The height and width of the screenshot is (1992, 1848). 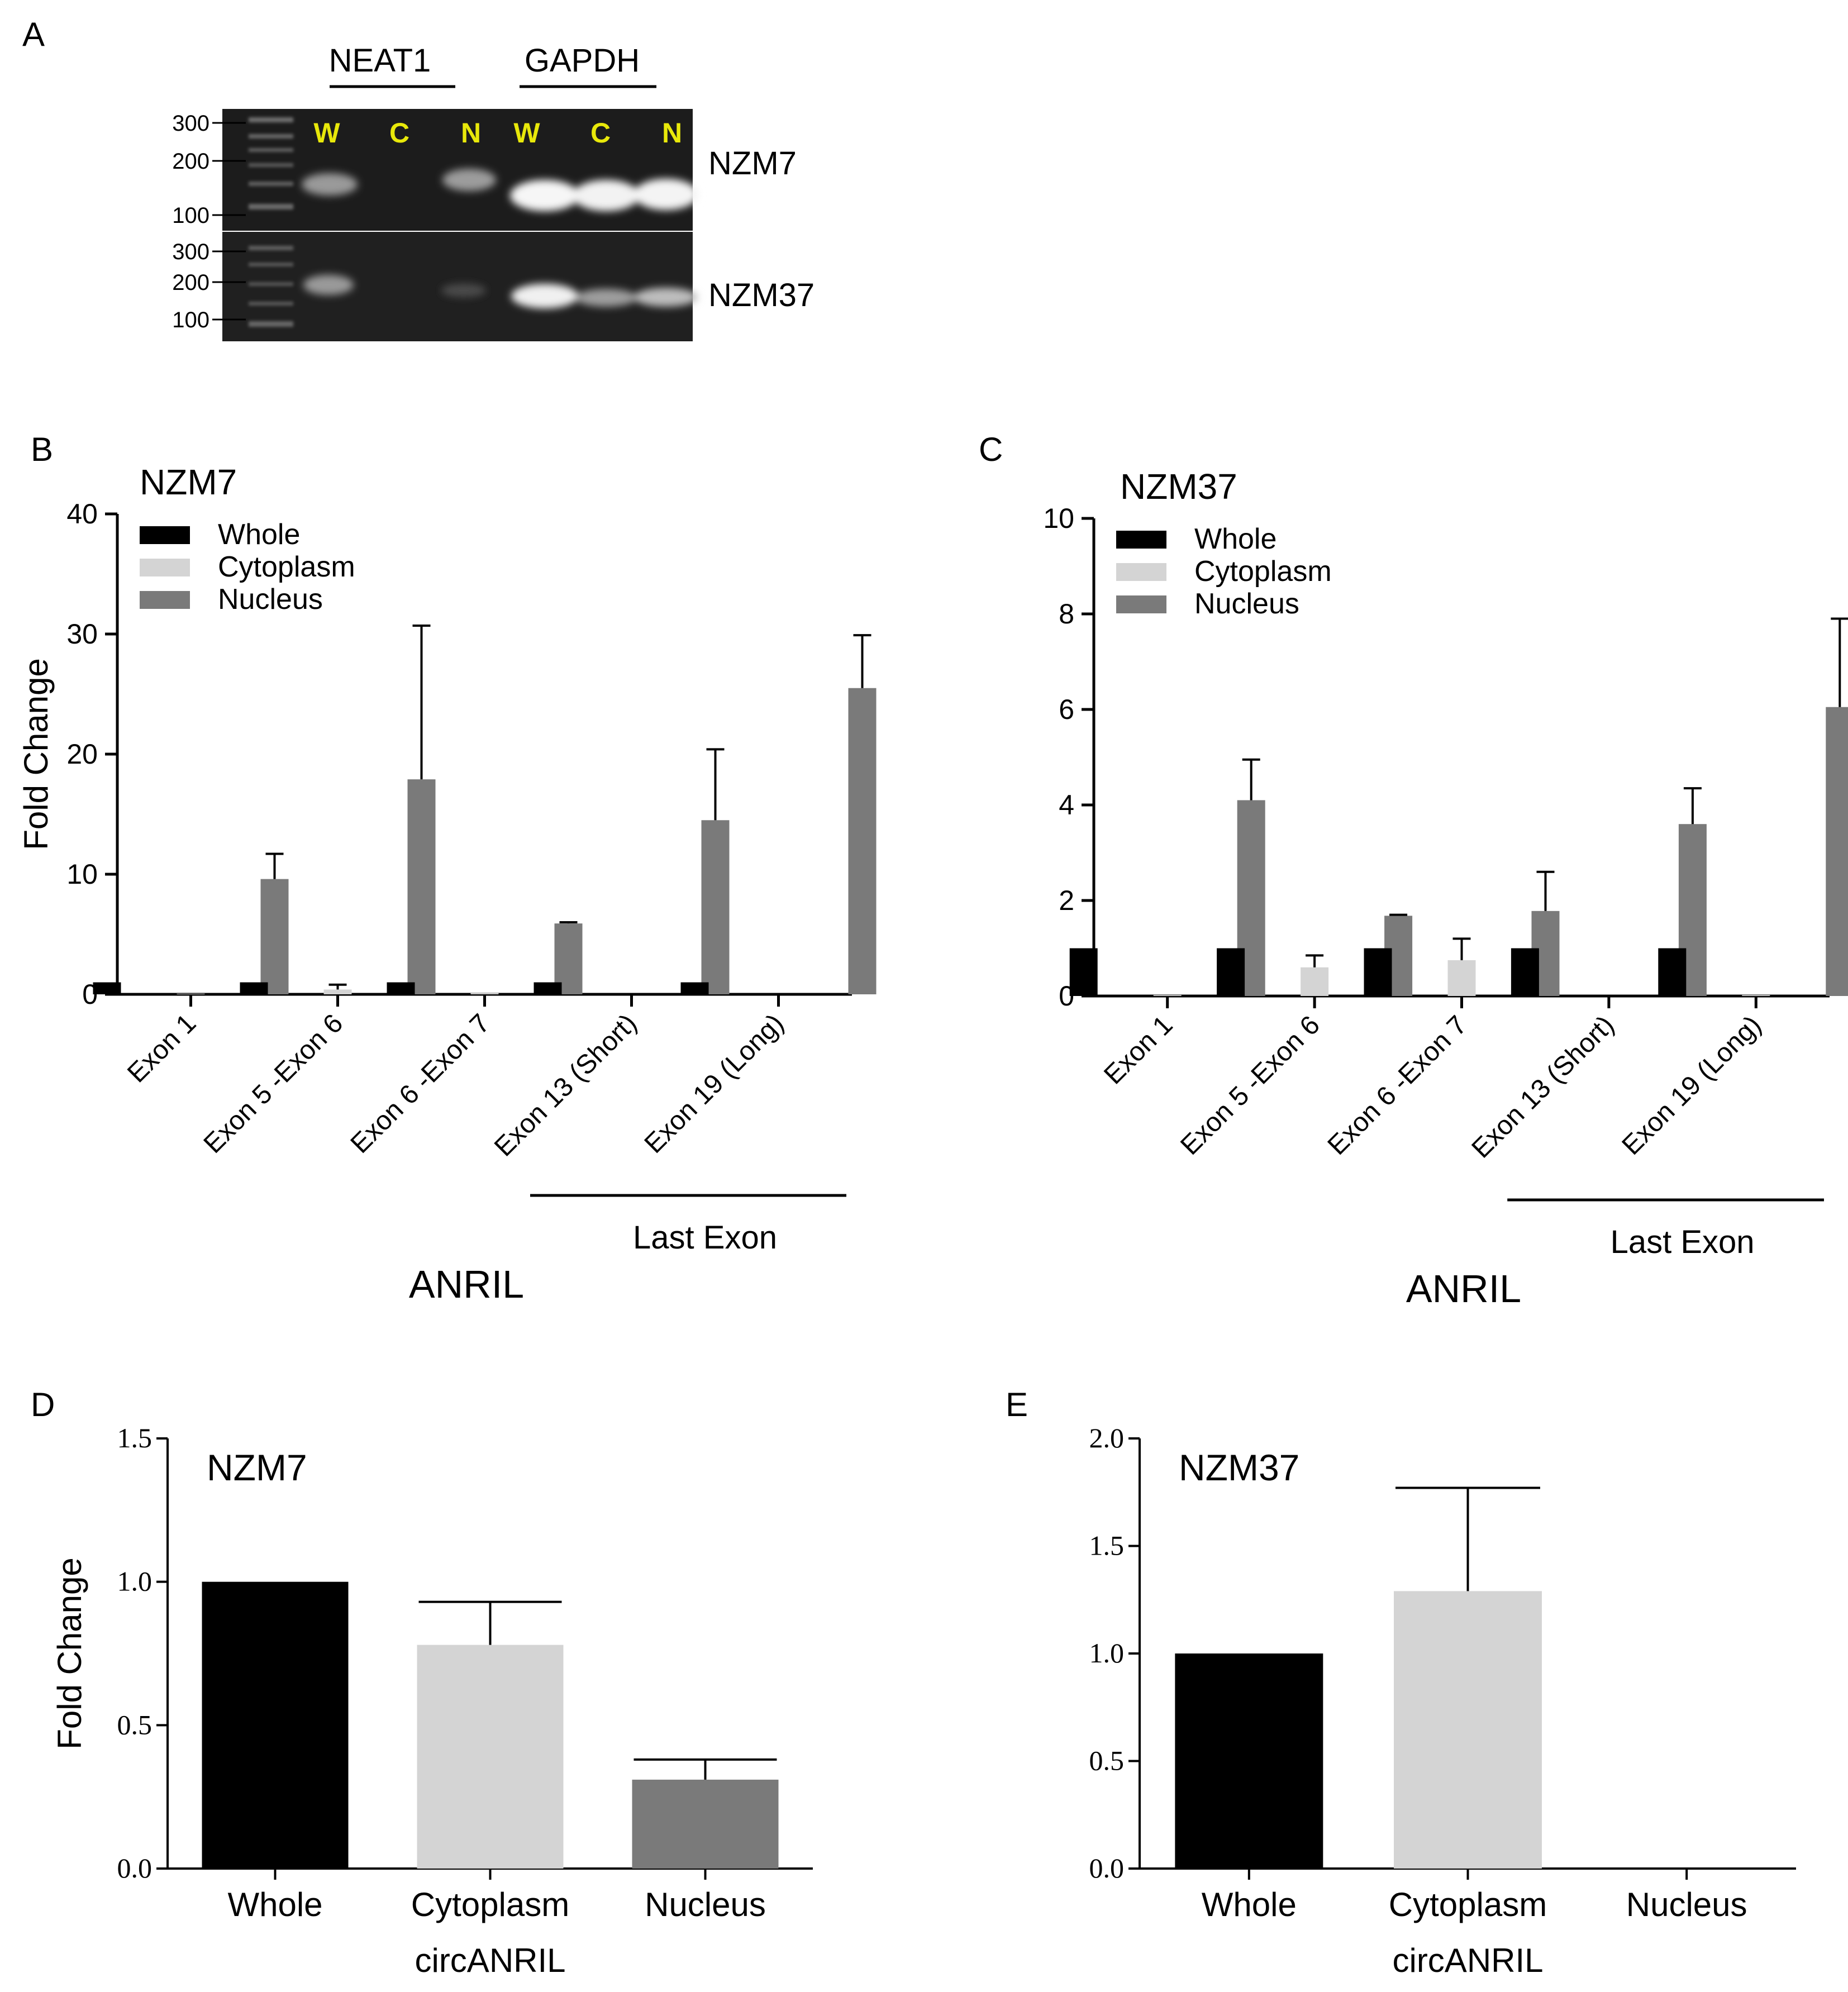 I want to click on group-label: Last Exon, so click(x=705, y=1237).